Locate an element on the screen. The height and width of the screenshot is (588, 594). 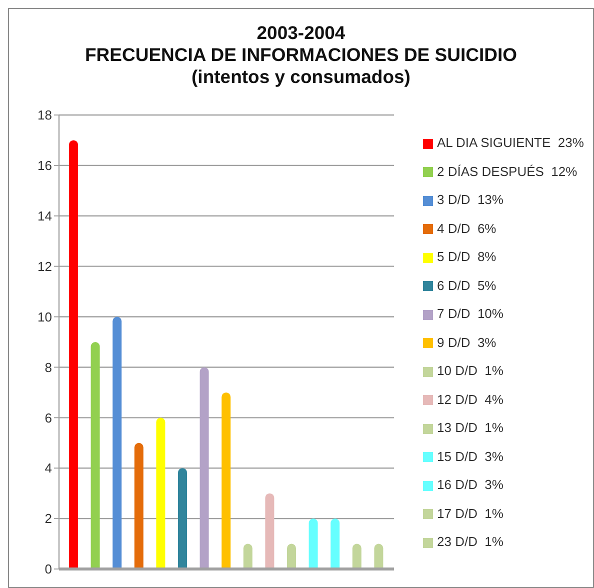
y-tick-label: 4 is located at coordinates (48, 468).